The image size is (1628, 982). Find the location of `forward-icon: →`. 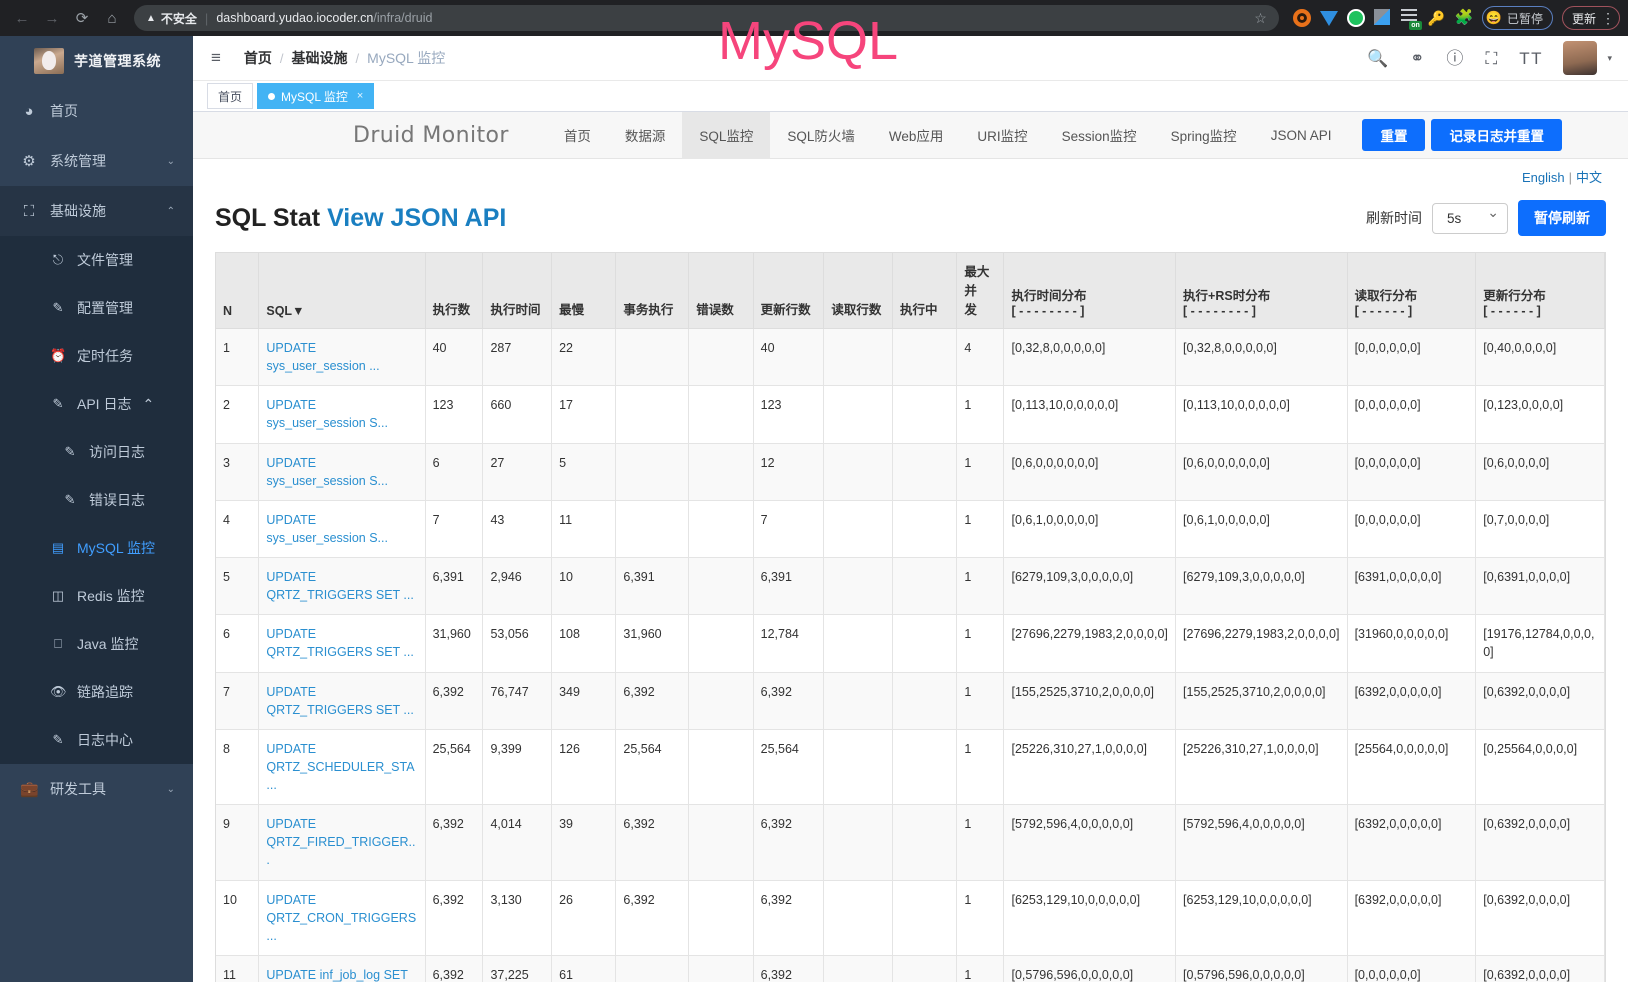

forward-icon: → is located at coordinates (52, 18).